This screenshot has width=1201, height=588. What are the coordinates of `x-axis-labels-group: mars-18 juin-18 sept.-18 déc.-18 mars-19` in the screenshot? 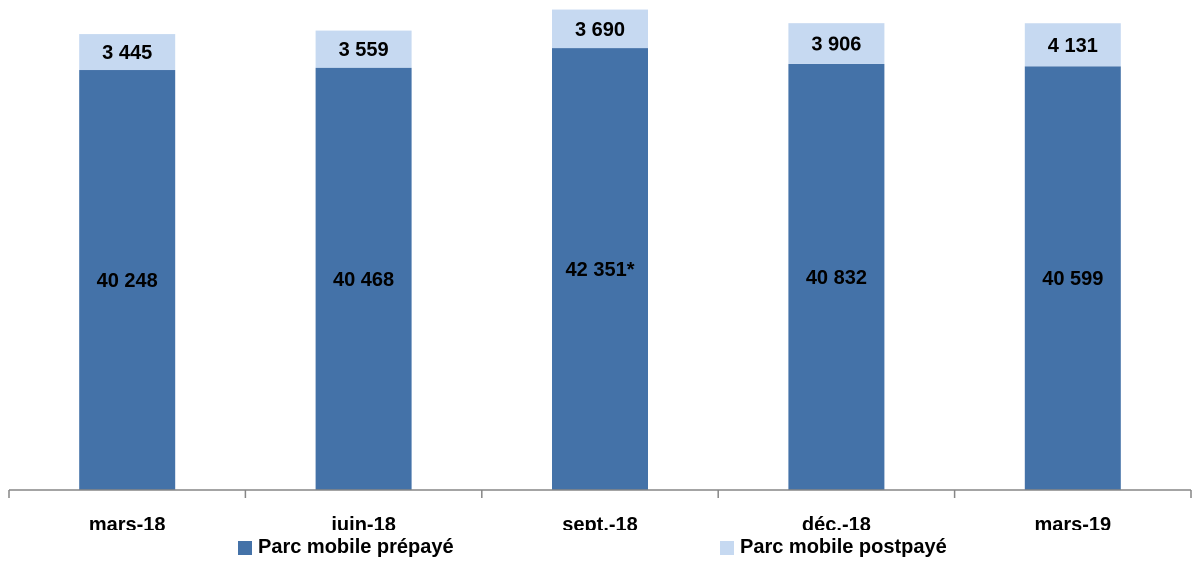 It's located at (600, 522).